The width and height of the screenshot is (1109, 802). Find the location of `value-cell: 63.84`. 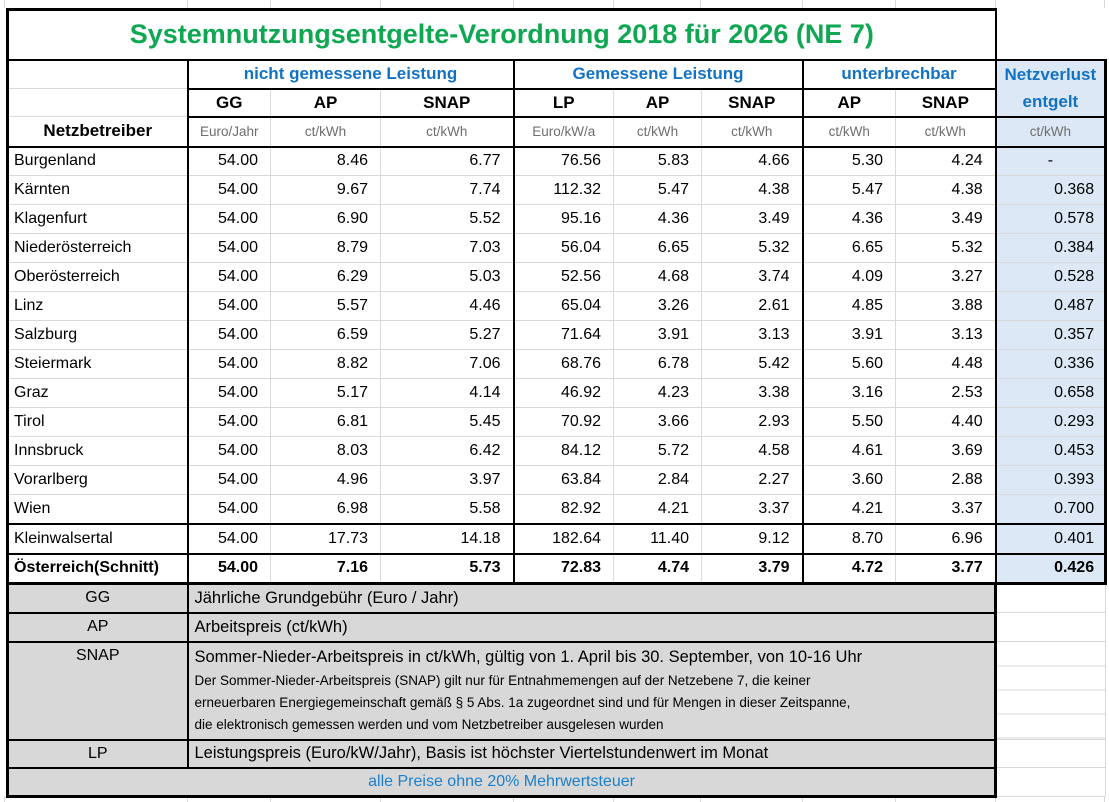

value-cell: 63.84 is located at coordinates (563, 480).